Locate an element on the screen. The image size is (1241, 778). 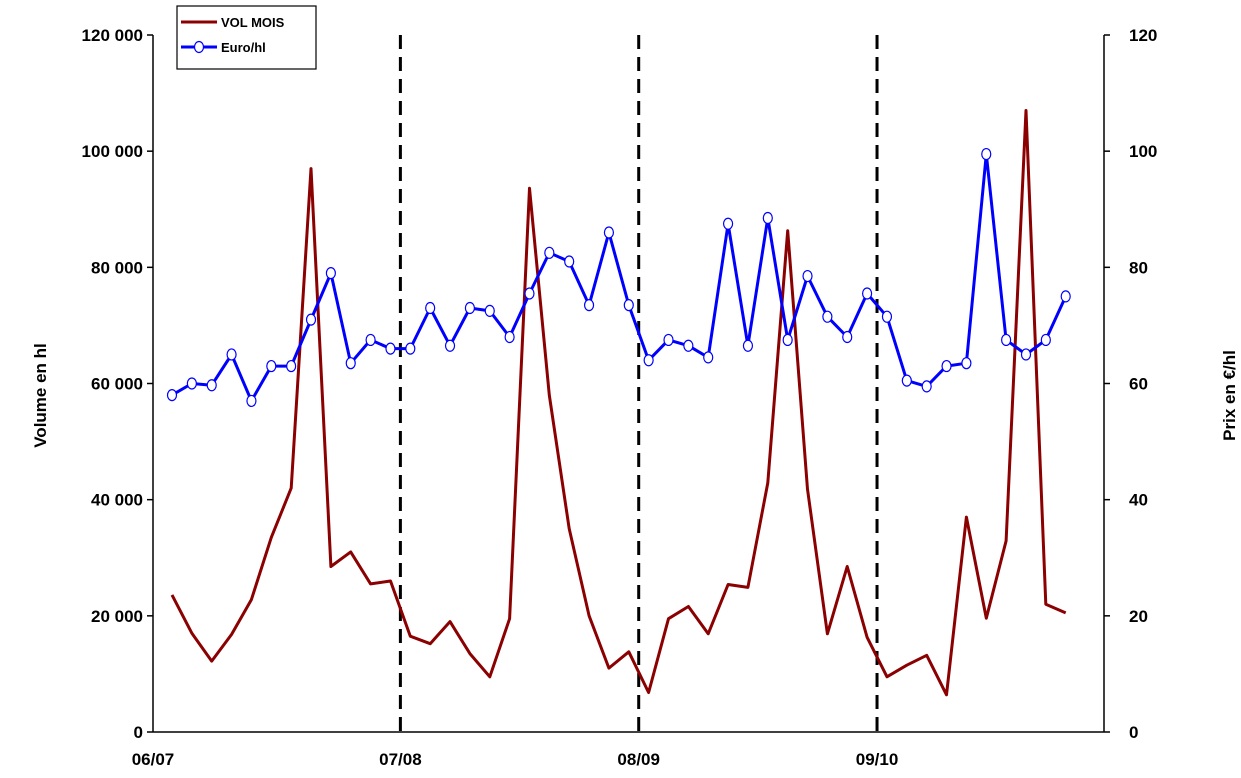
left-axis-title: Volume en hl is located at coordinates (40, 395).